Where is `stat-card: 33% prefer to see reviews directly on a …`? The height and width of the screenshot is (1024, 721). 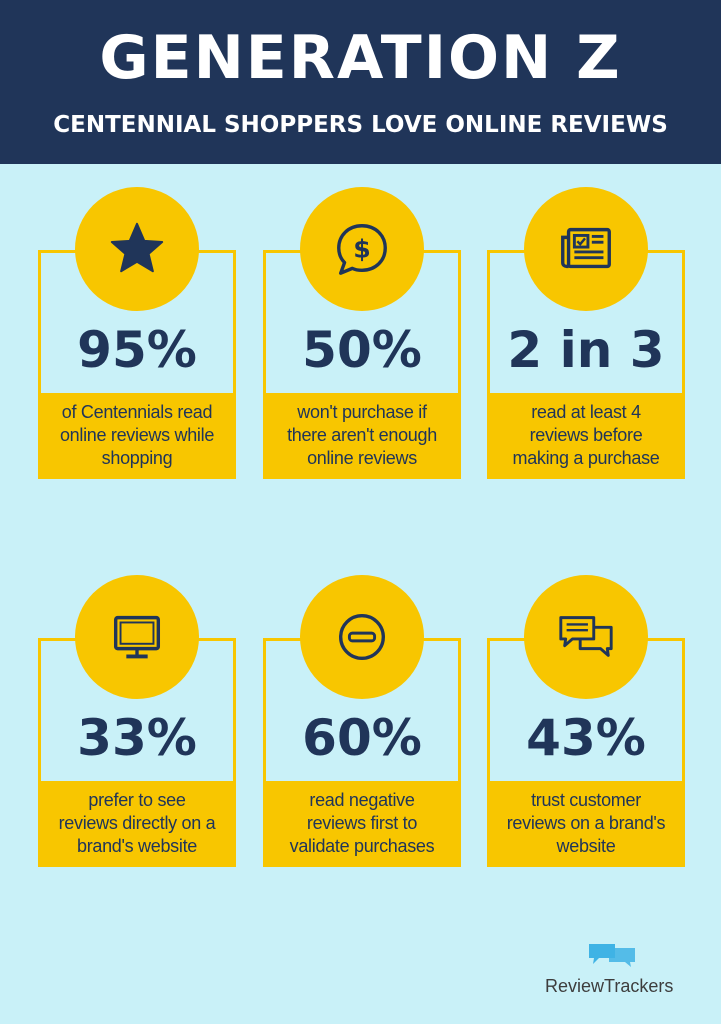 stat-card: 33% prefer to see reviews directly on a … is located at coordinates (137, 721).